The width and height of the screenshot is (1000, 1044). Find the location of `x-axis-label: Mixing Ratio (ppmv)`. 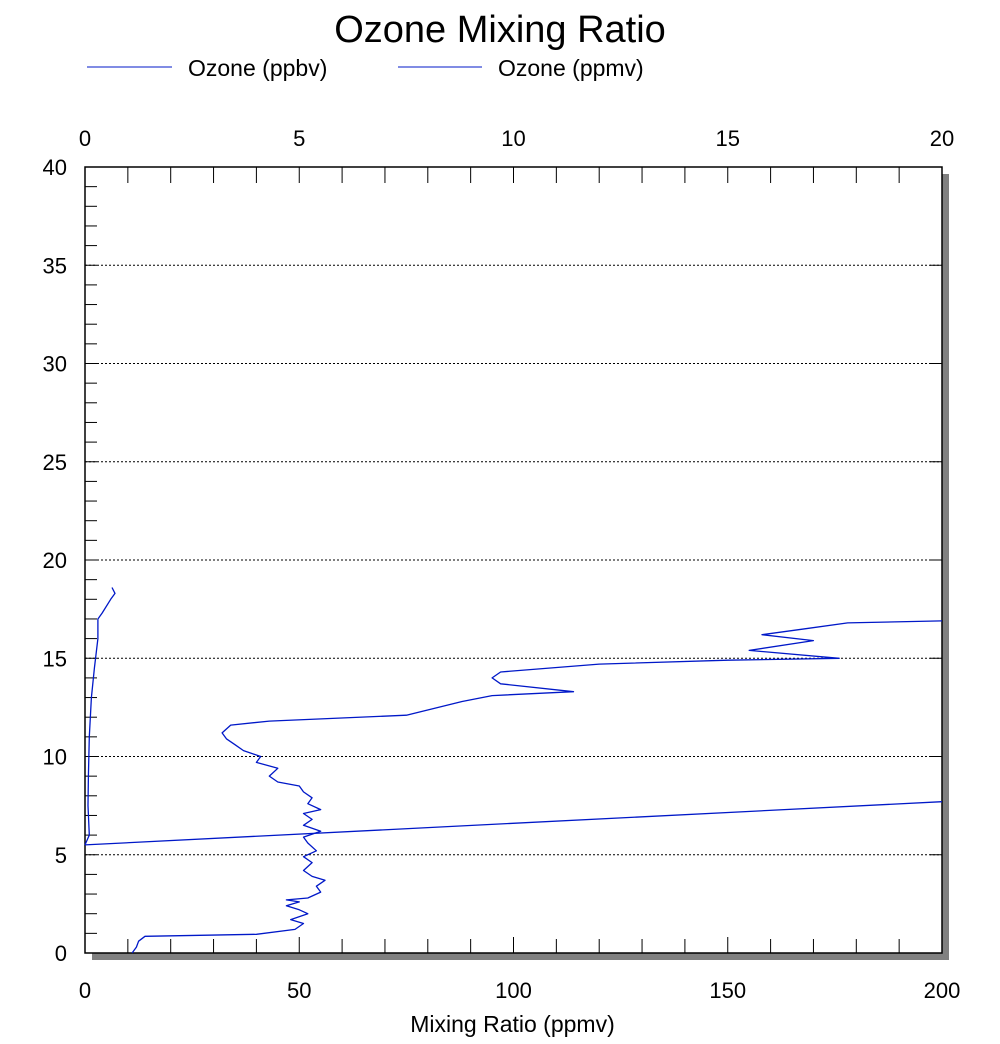

x-axis-label: Mixing Ratio (ppmv) is located at coordinates (512, 1024).